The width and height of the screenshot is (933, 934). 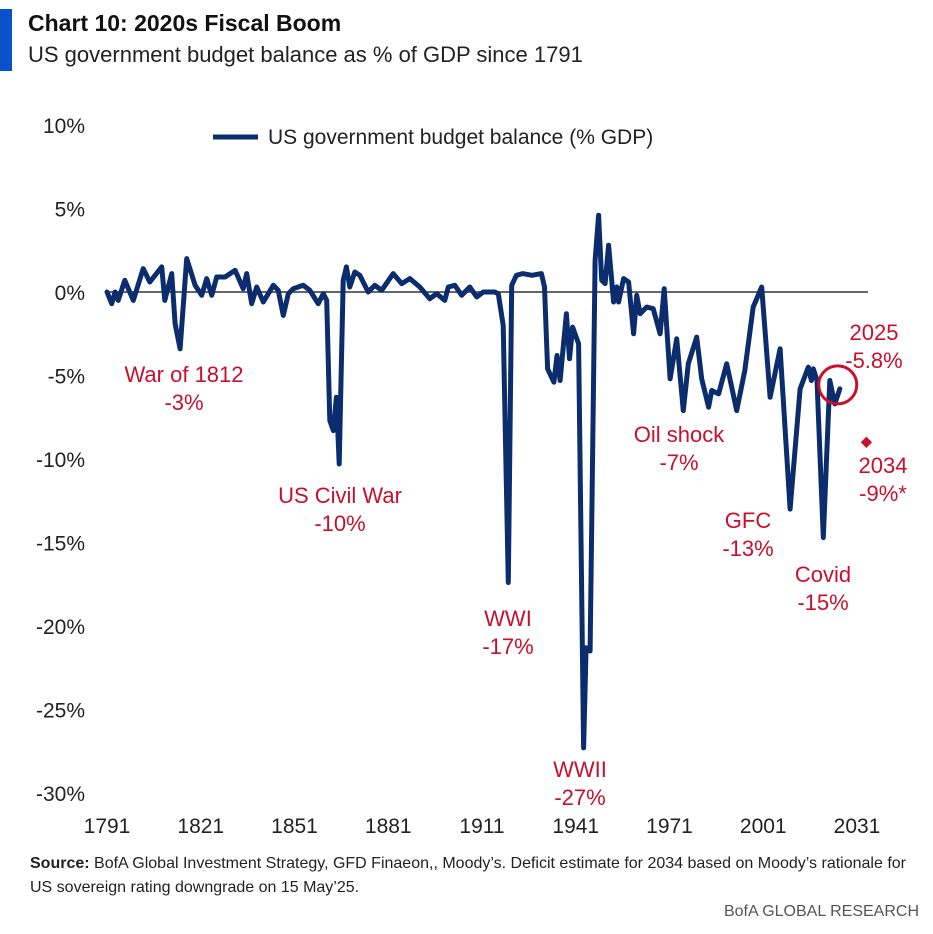 I want to click on legend: US government budget balance (% GDP), so click(x=433, y=137).